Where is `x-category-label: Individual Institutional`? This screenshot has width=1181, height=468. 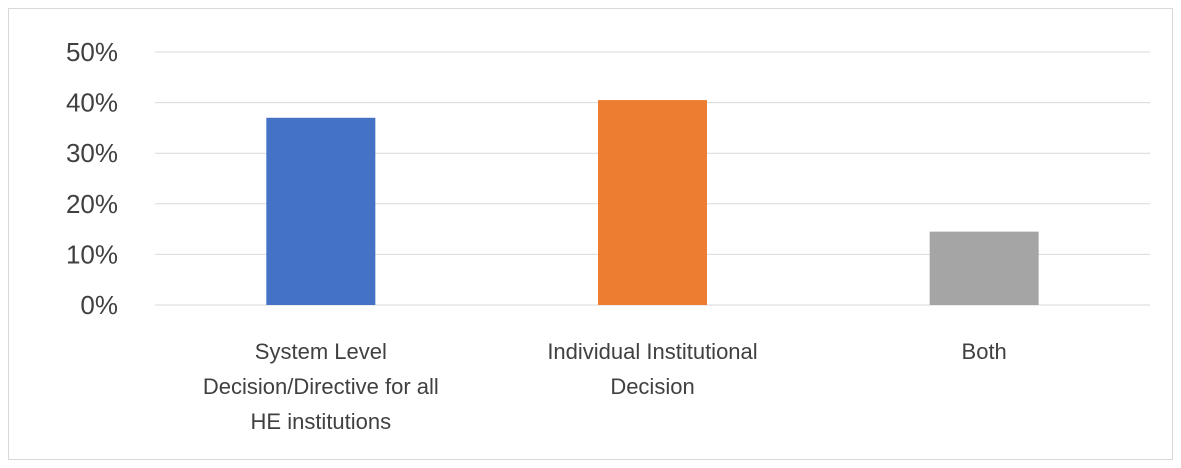 x-category-label: Individual Institutional is located at coordinates (652, 351).